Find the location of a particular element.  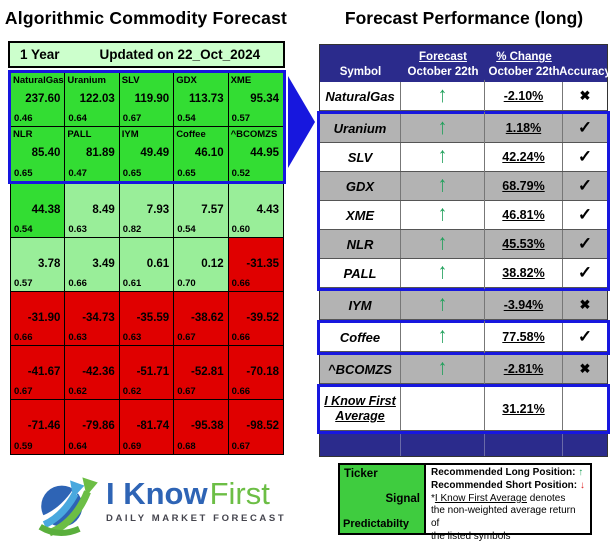

heatmap-cell: 0.12 0.70 is located at coordinates (201, 265).